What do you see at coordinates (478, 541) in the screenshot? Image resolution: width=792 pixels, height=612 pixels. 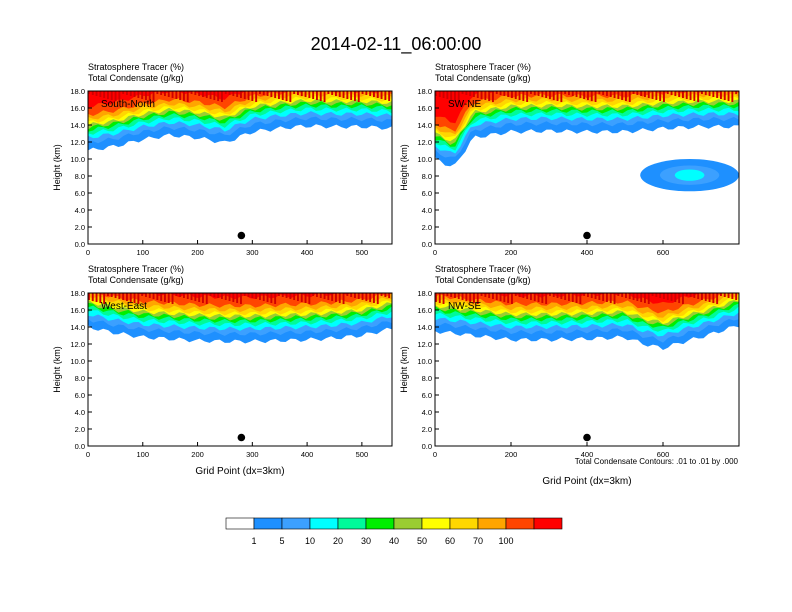 I see `colorbar-label: 70` at bounding box center [478, 541].